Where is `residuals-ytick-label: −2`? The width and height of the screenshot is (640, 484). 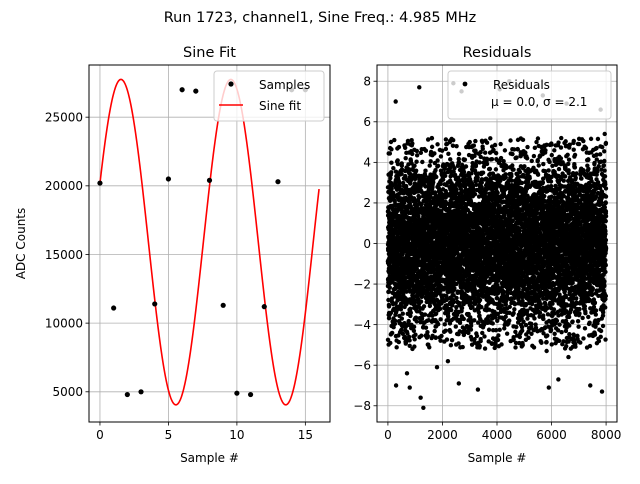
residuals-ytick-label: −2 is located at coordinates (362, 284).